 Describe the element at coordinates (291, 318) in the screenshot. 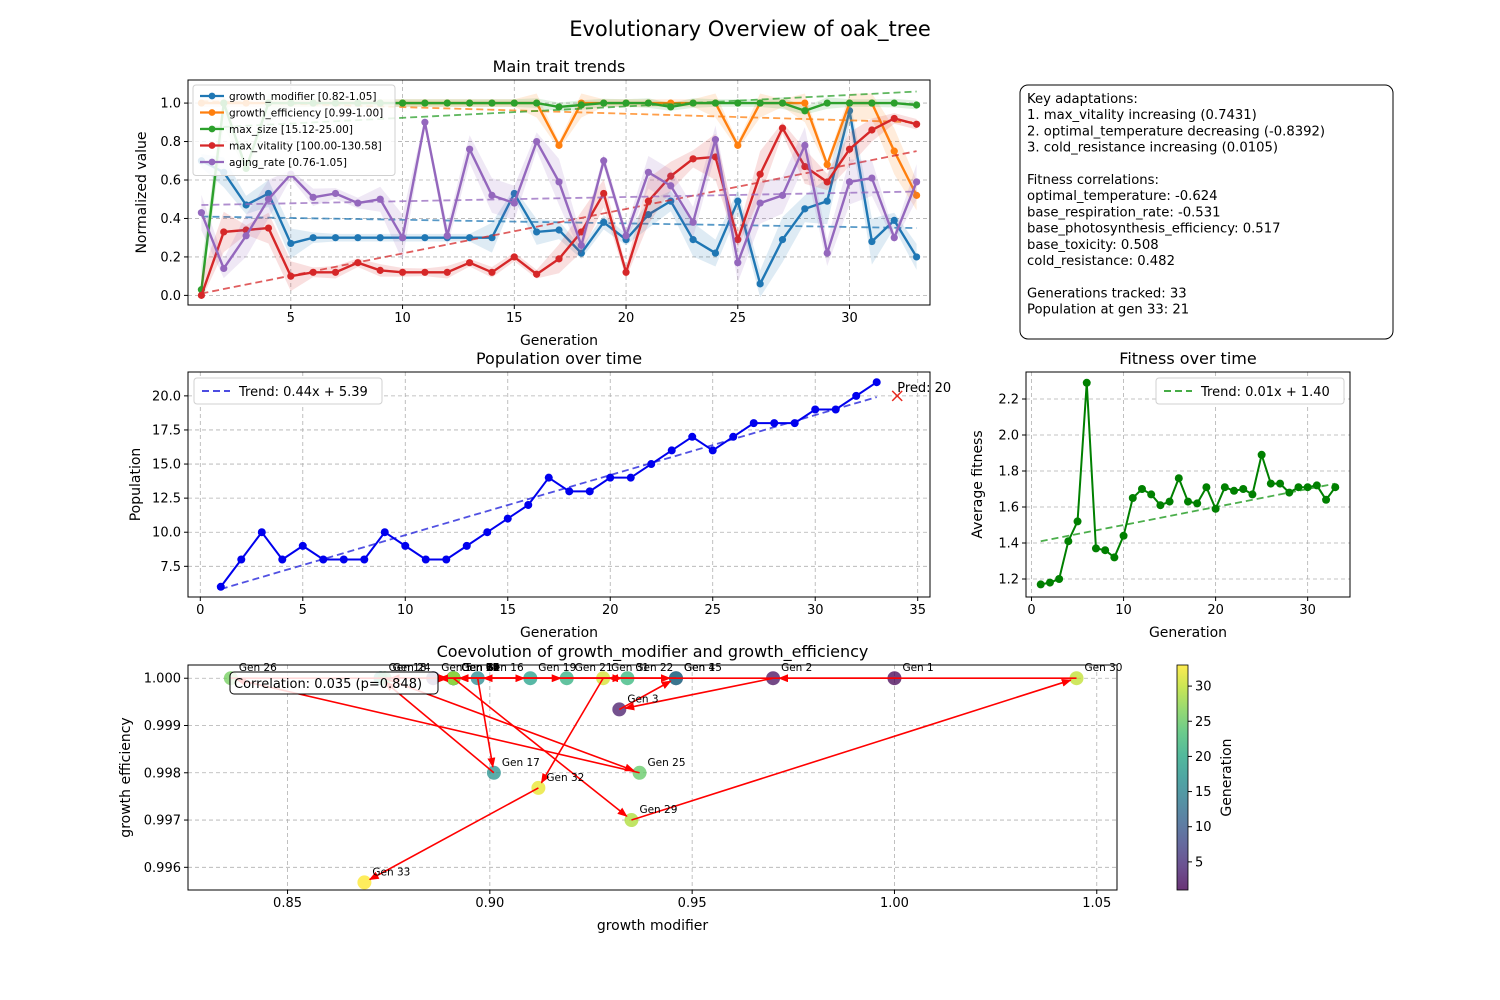

I see `x-tick-label: 5` at that location.